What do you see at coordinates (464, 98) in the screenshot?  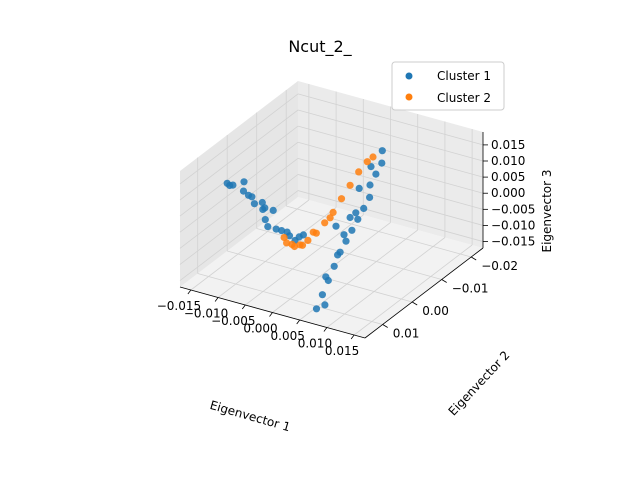 I see `legend-label-cluster-2: Cluster 2` at bounding box center [464, 98].